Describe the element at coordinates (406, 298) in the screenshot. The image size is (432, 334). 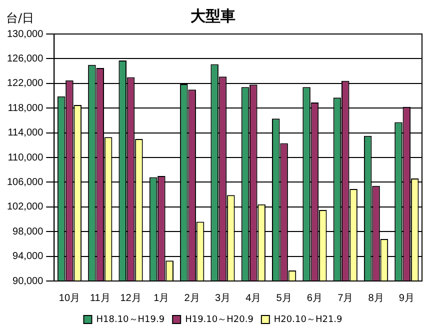
I see `x-tick-label: 9月` at that location.